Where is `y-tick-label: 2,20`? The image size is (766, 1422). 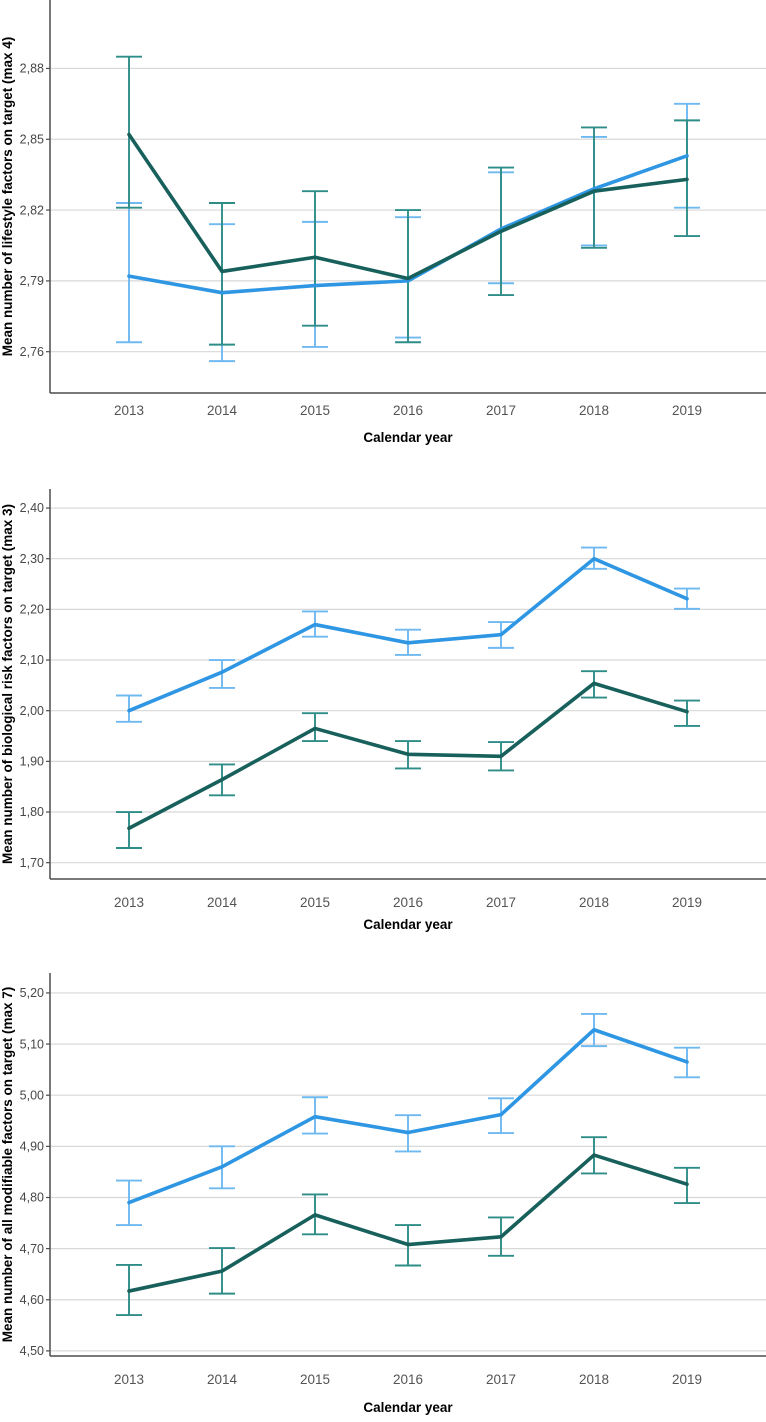
y-tick-label: 2,20 is located at coordinates (32, 610).